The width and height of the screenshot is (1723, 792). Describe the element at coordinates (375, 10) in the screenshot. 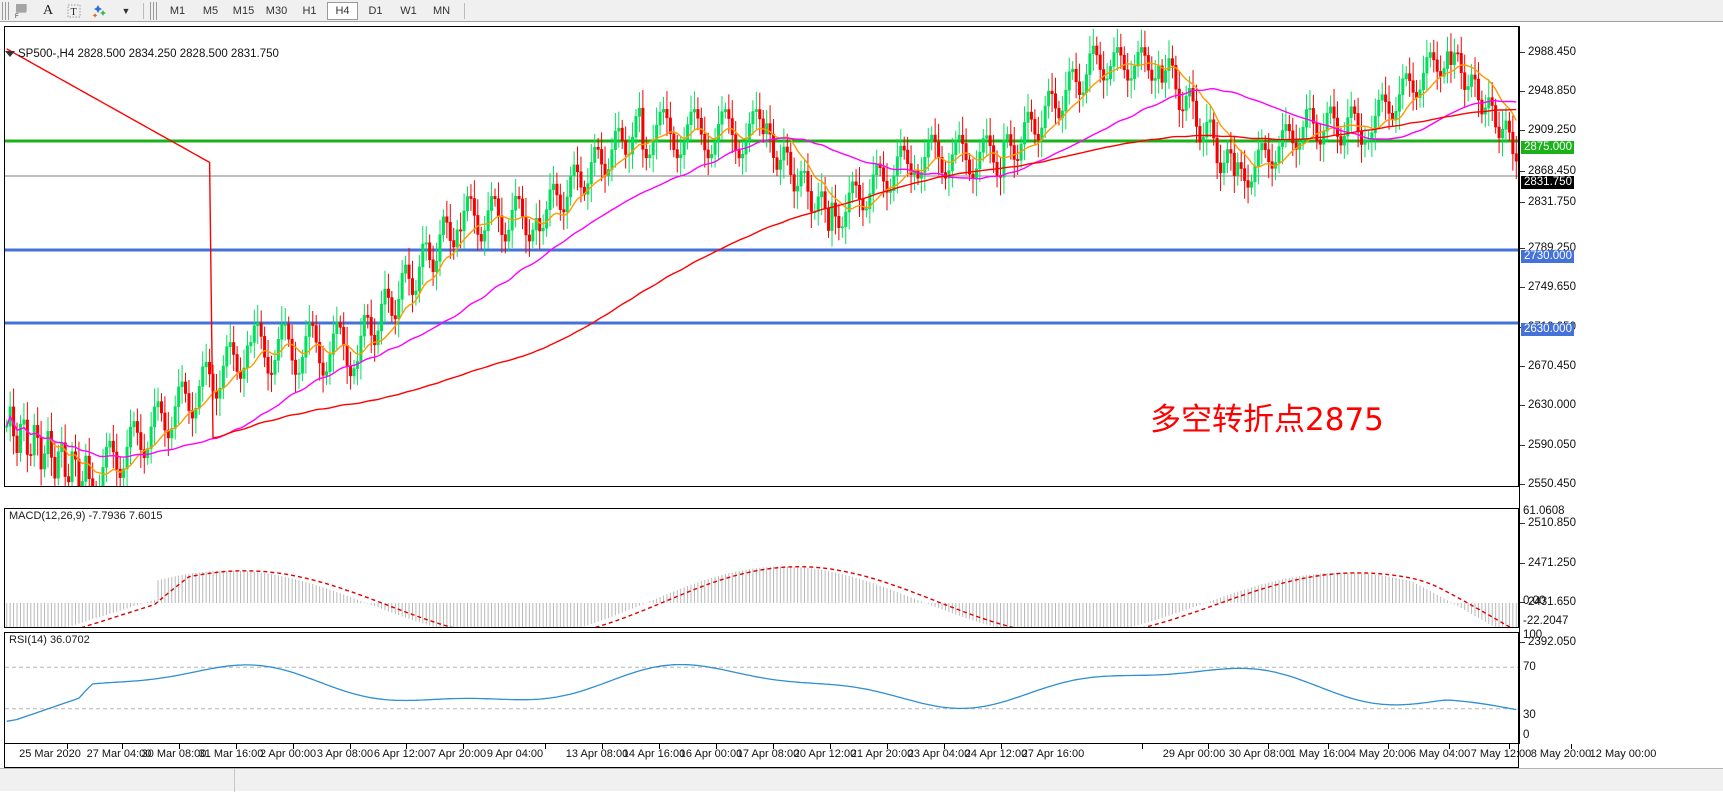

I see `timeframe-d1: D1` at that location.